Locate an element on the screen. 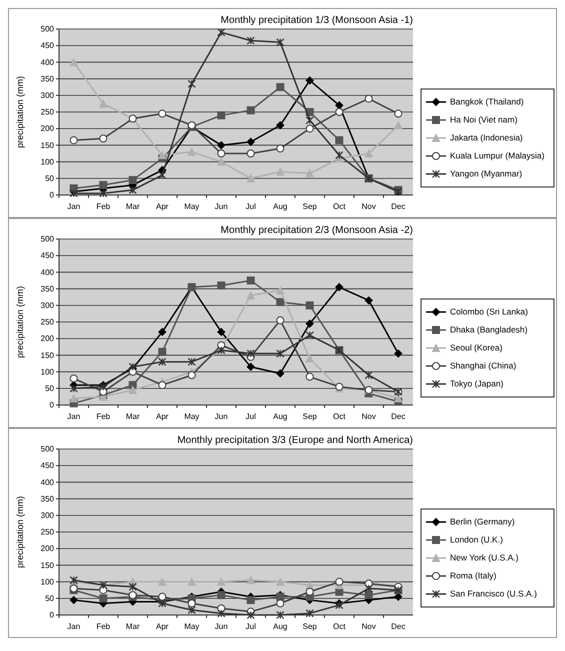  legend-label: Shanghai (China) is located at coordinates (483, 365).